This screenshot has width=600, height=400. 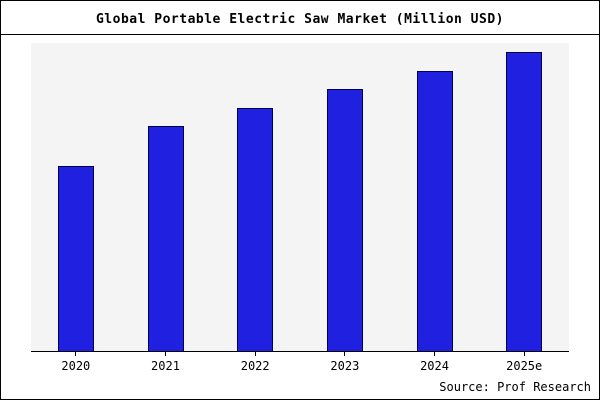 I want to click on x-tick-label: 2022, so click(x=255, y=366).